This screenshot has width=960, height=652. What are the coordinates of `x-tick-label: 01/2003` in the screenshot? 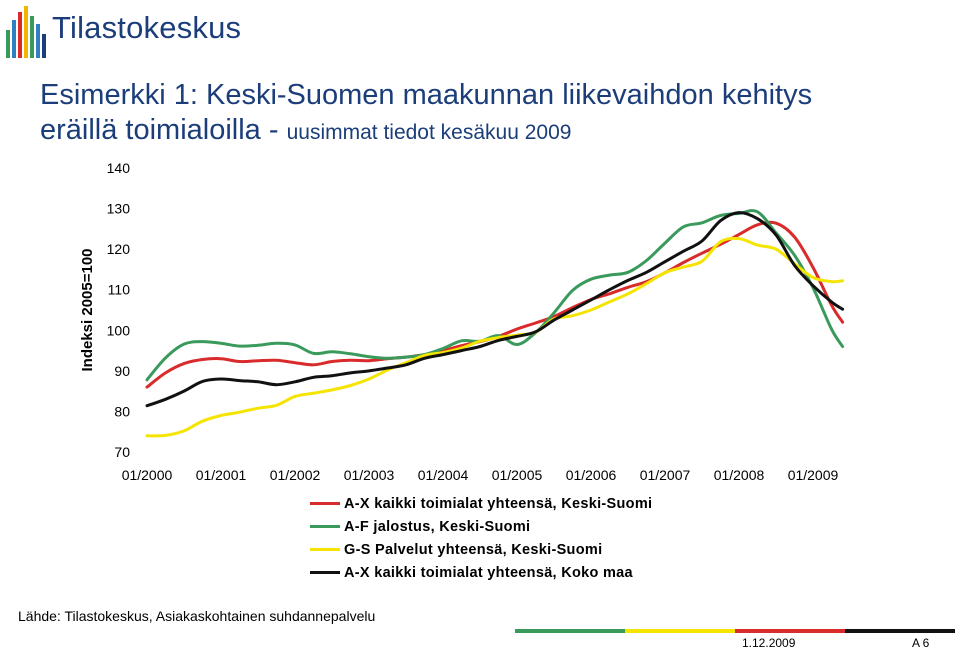 It's located at (369, 475).